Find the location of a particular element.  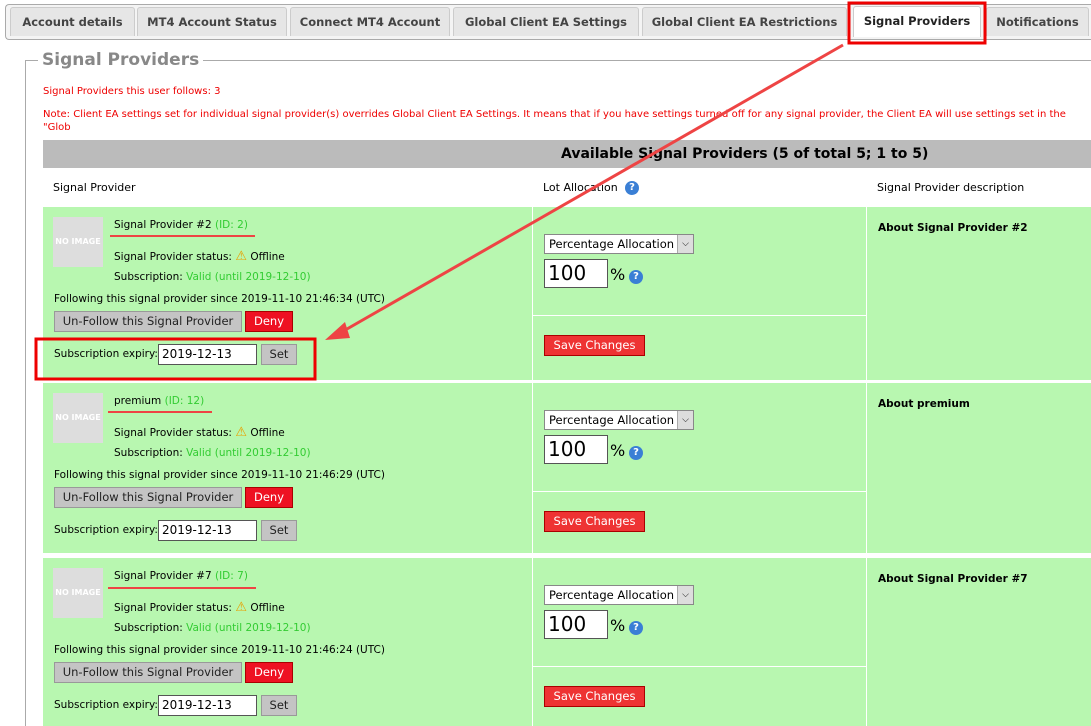

tab-0: Account details is located at coordinates (72, 21).